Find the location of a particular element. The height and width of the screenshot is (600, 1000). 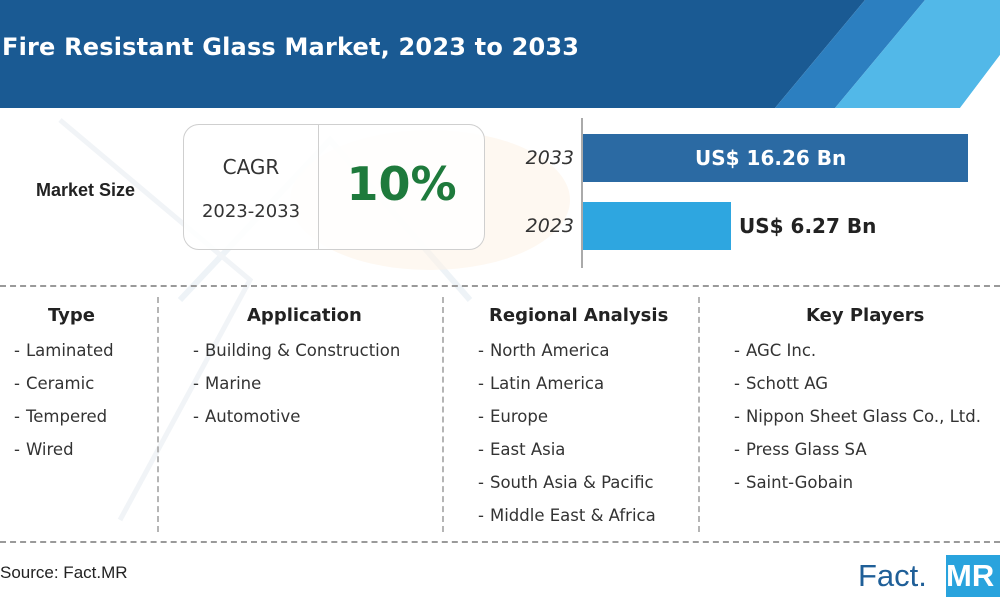

bar-value-label: US$ 6.27 Bn is located at coordinates (808, 226).